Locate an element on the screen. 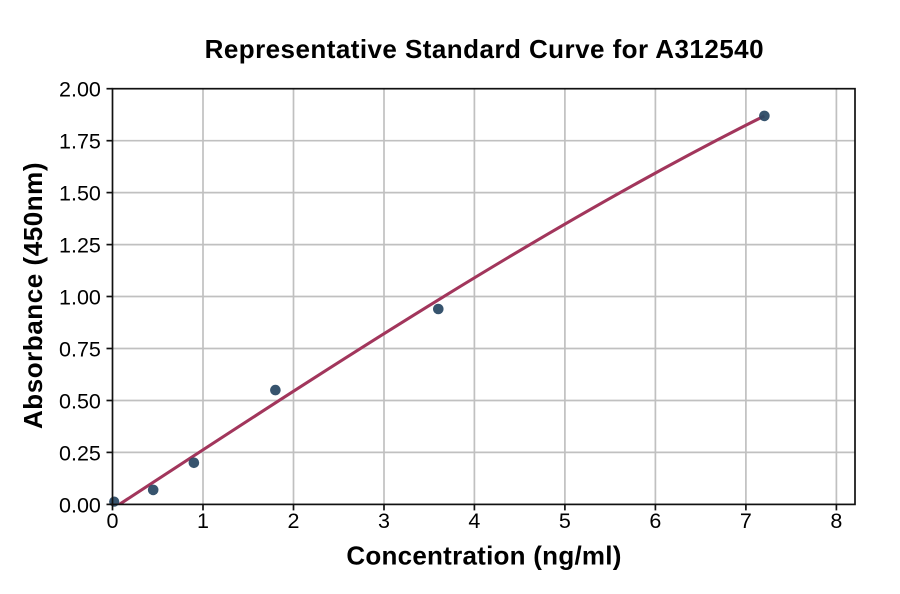 Image resolution: width=900 pixels, height=594 pixels. svg-text: 2 is located at coordinates (294, 521).